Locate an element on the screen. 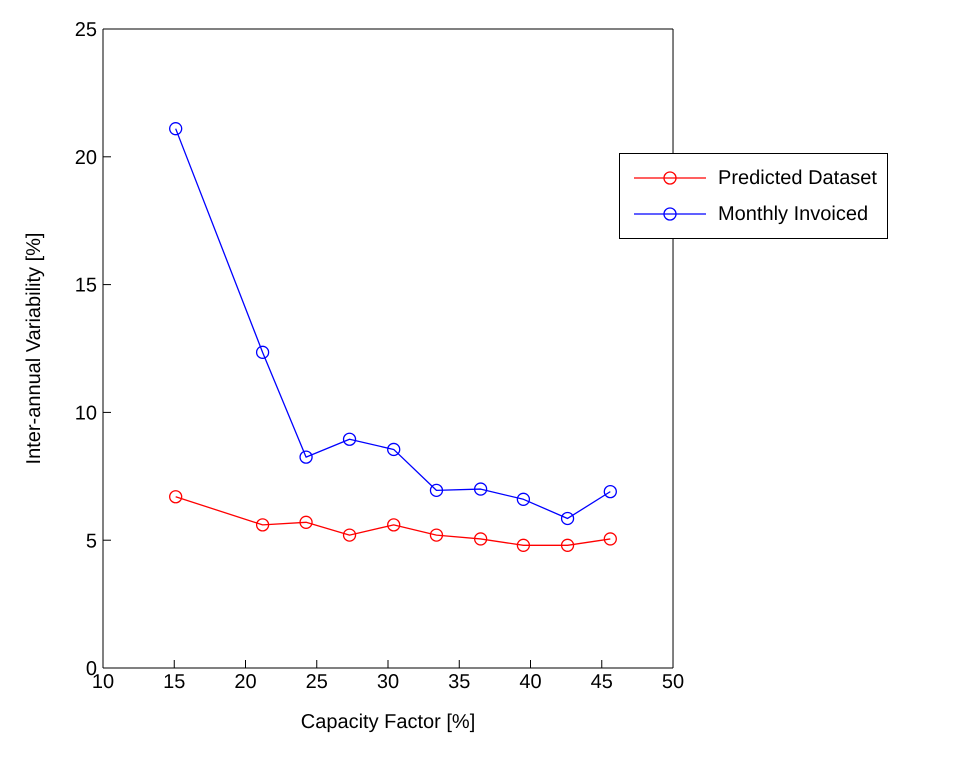 Image resolution: width=977 pixels, height=757 pixels. y-axis-title: Inter-annual Variability [%] is located at coordinates (34, 348).